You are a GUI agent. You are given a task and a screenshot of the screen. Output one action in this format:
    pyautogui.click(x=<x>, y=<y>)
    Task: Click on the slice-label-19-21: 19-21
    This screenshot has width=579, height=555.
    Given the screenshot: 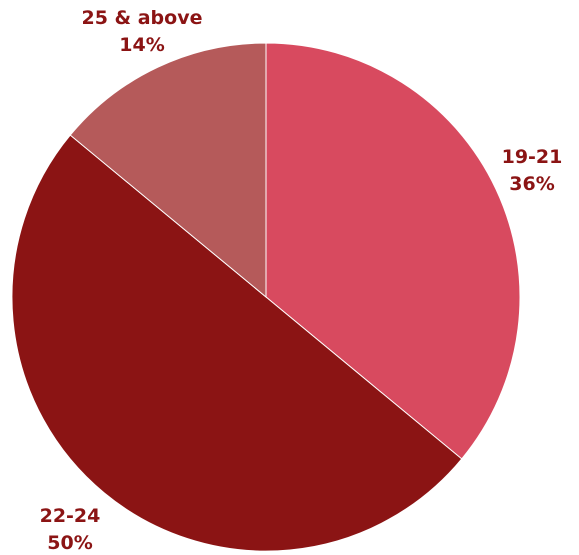 What is the action you would take?
    pyautogui.click(x=532, y=157)
    